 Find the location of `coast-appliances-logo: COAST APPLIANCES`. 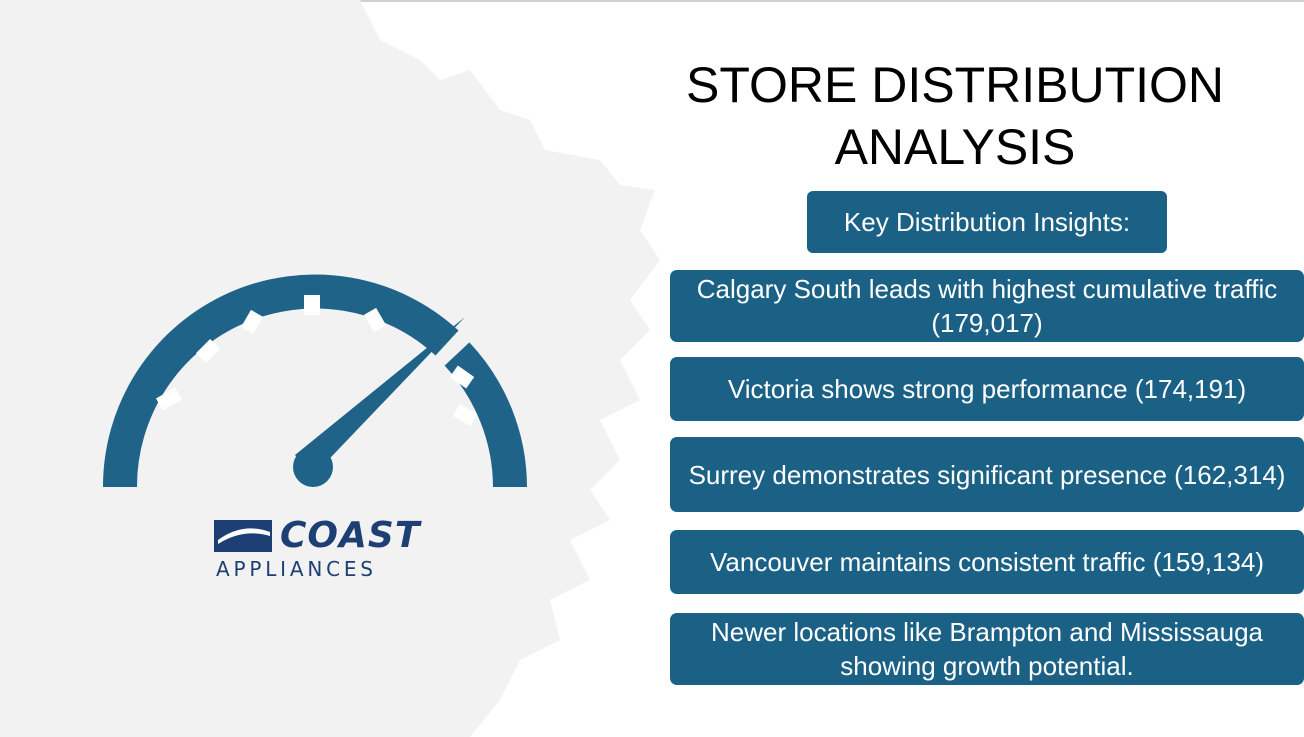

coast-appliances-logo: COAST APPLIANCES is located at coordinates (319, 548).